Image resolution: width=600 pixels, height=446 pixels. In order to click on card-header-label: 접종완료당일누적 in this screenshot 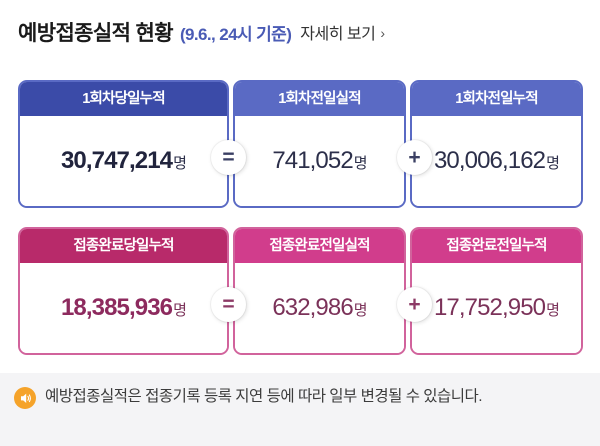, I will do `click(123, 246)`.